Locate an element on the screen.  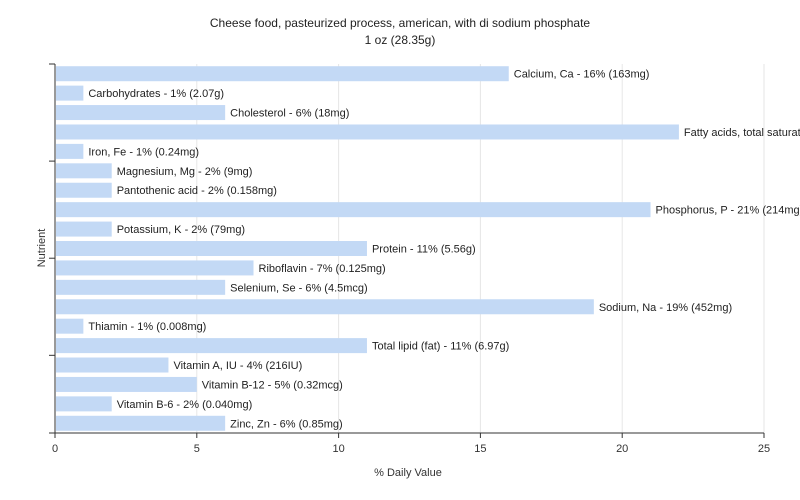
x-tick-label: 10 is located at coordinates (338, 449).